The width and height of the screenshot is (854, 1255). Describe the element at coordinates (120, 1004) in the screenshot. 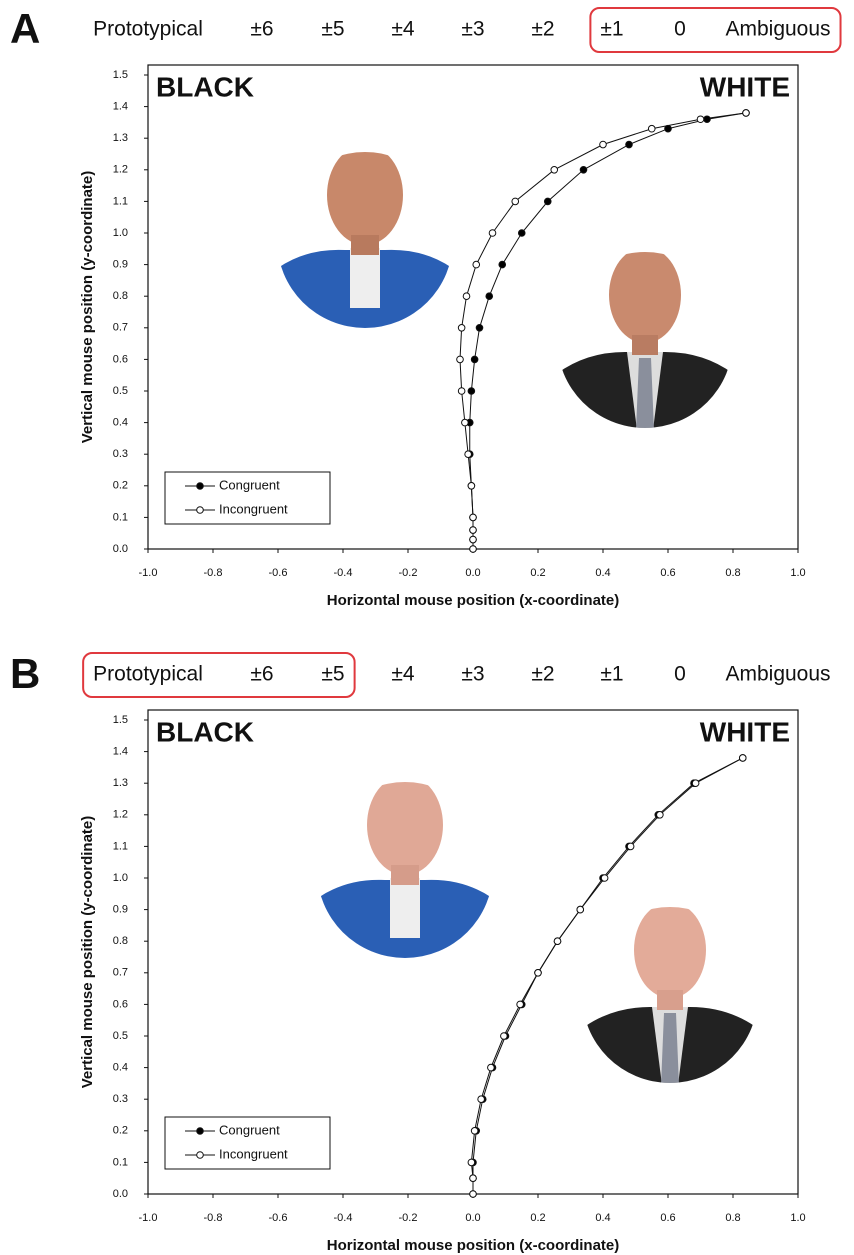

I see `y-tick-label: 0.6` at that location.